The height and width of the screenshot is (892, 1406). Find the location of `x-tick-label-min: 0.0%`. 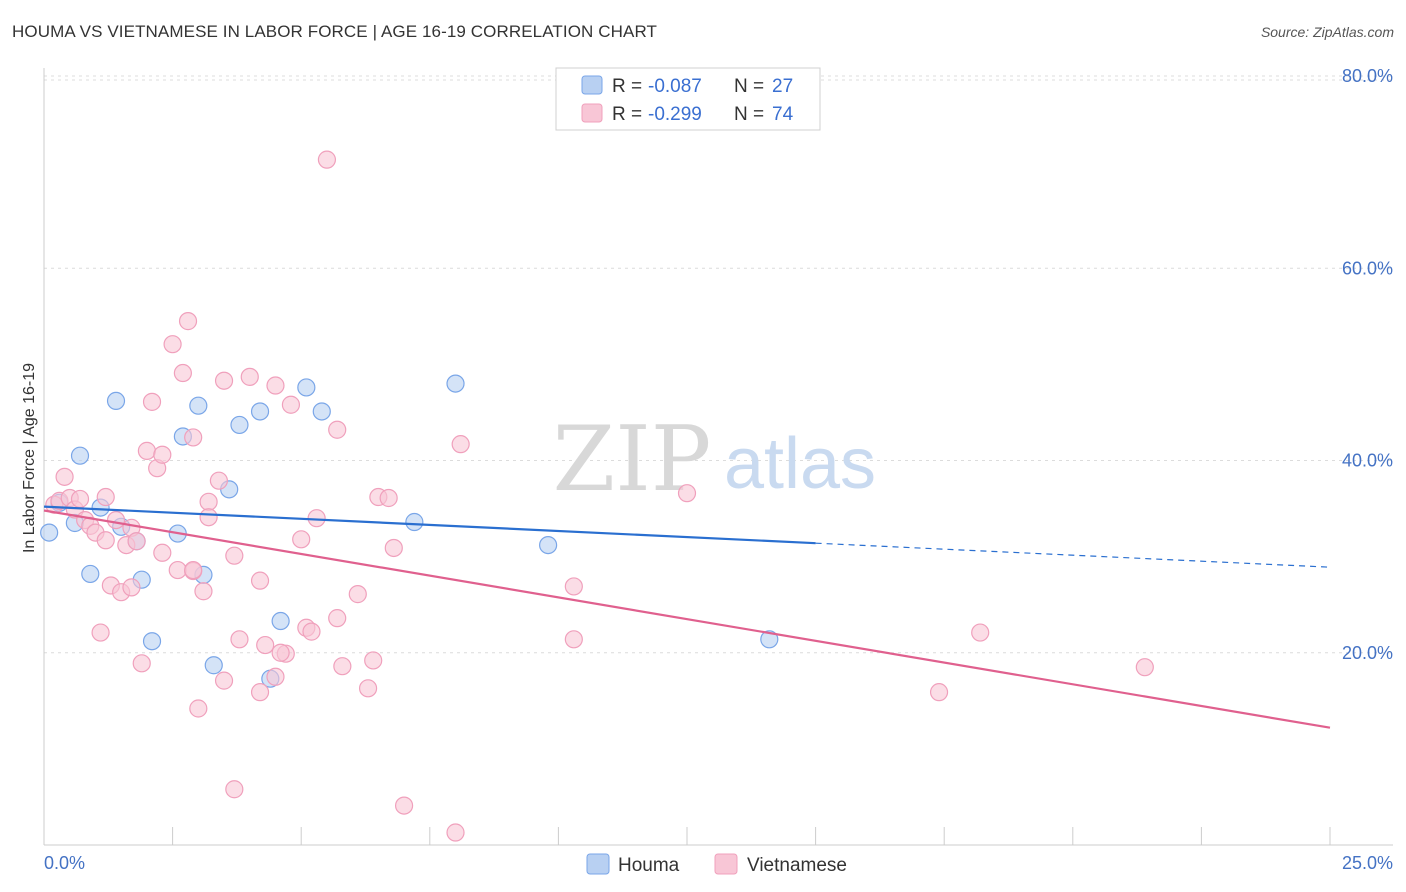

x-tick-label-min: 0.0% is located at coordinates (64, 863).